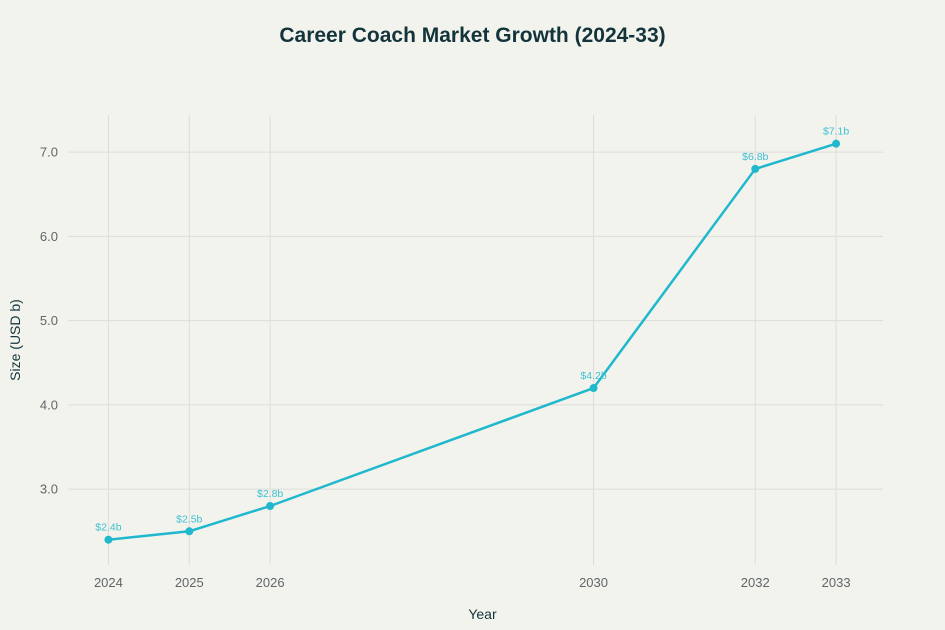 Image resolution: width=945 pixels, height=630 pixels. I want to click on x-tick-label: 2030, so click(593, 582).